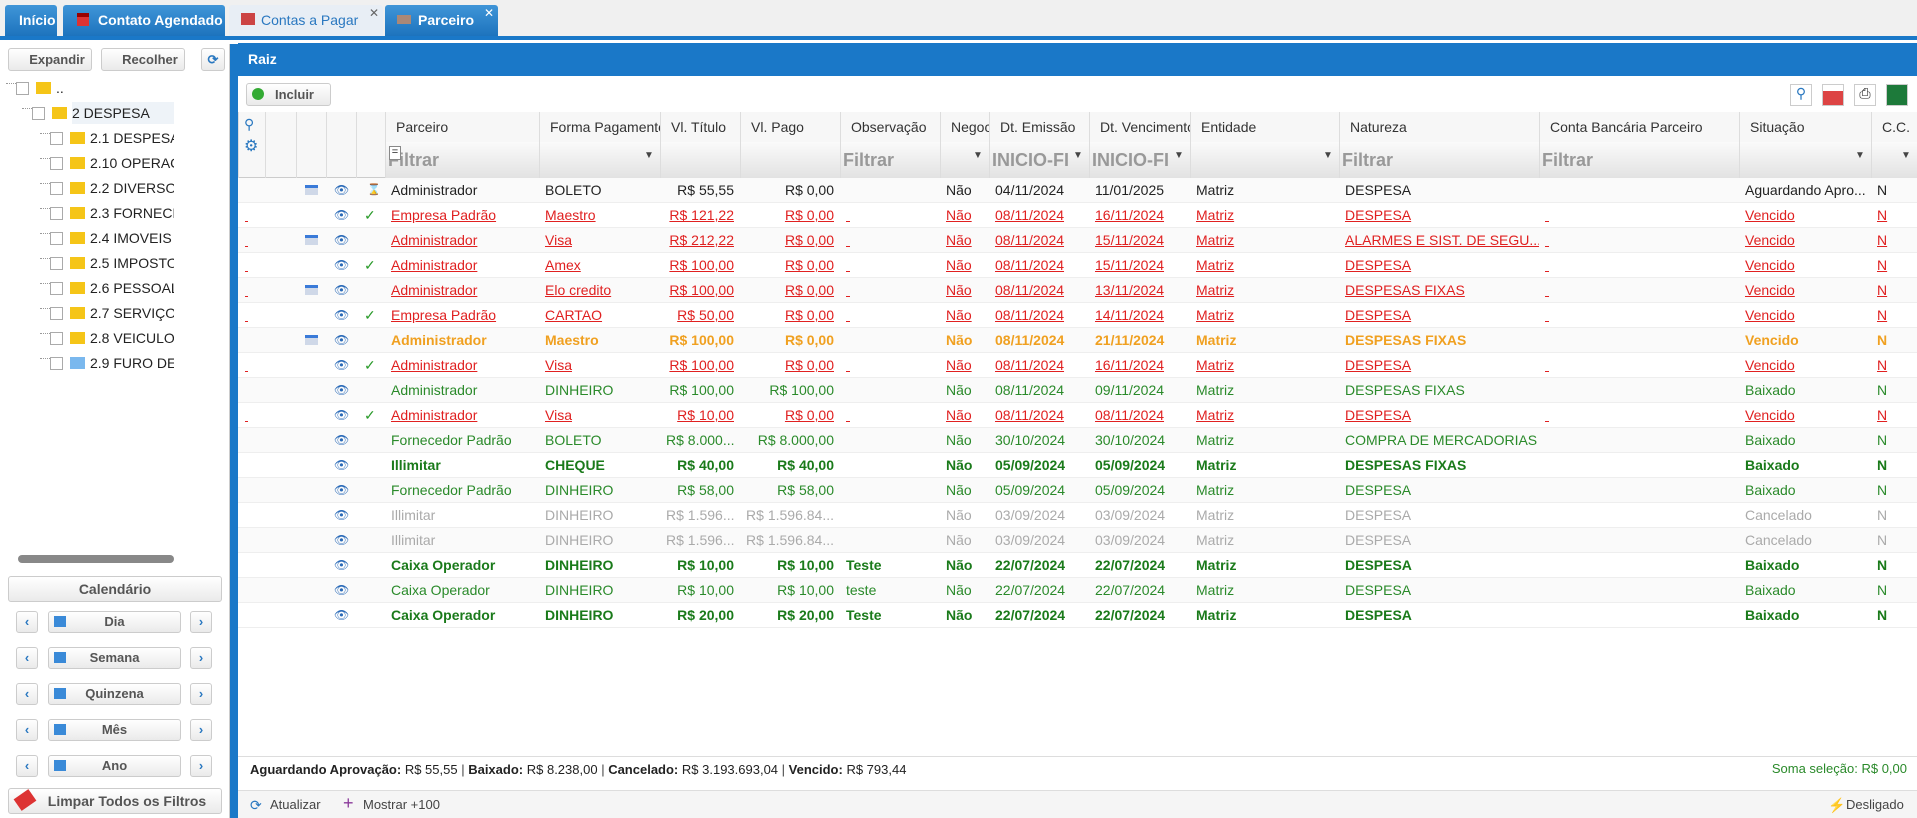  Describe the element at coordinates (132, 363) in the screenshot. I see `tree-node: 2.9 FURO DE CAIXA` at that location.